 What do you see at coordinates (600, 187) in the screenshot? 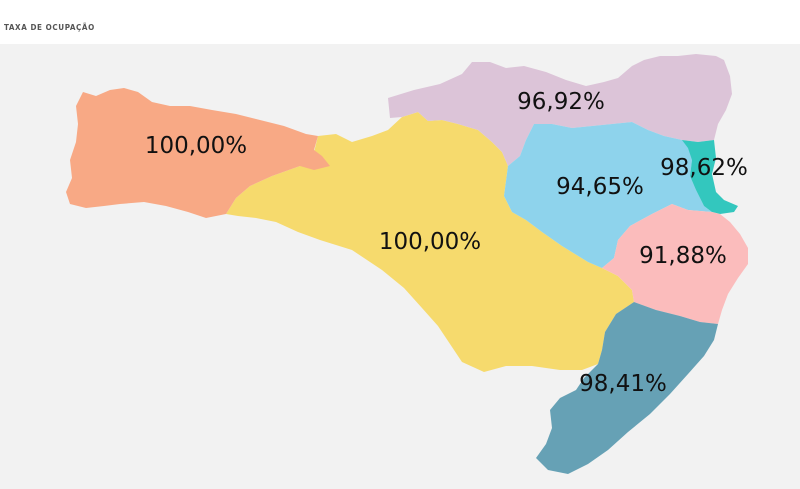
I see `label-vale-itajai: 94,65%` at bounding box center [600, 187].